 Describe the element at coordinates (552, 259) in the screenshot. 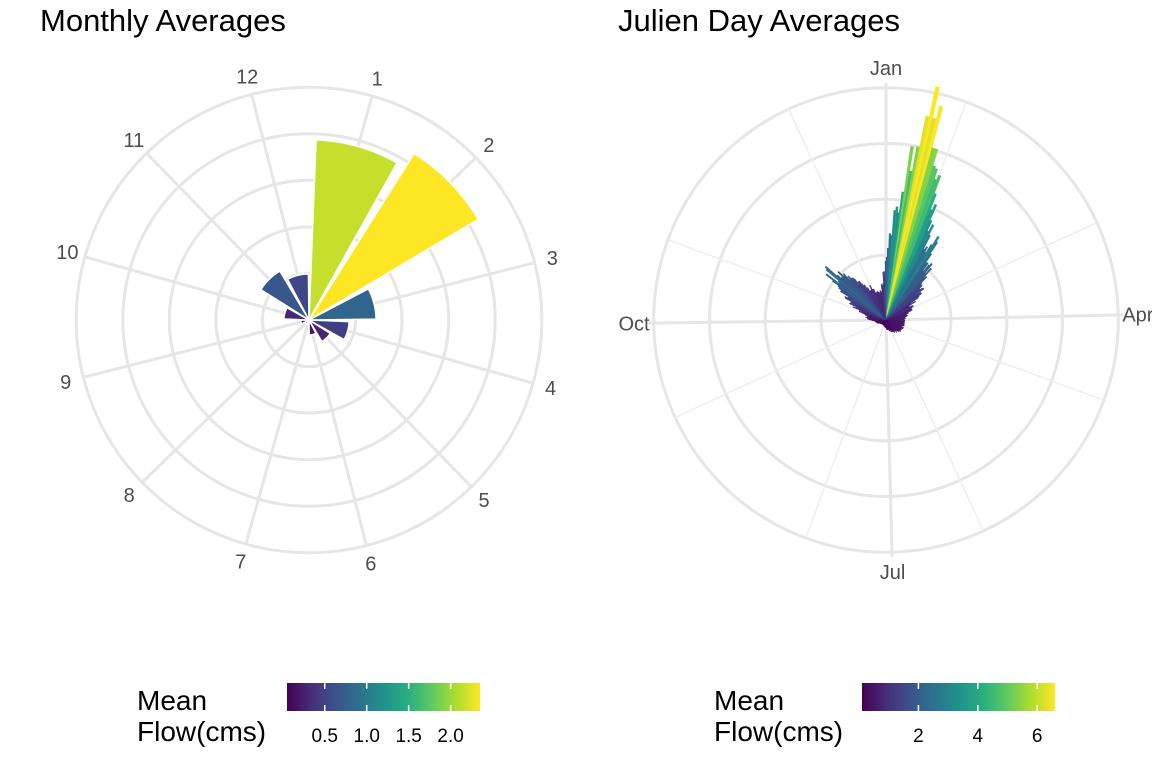

I see `month-tick-label: 3` at that location.